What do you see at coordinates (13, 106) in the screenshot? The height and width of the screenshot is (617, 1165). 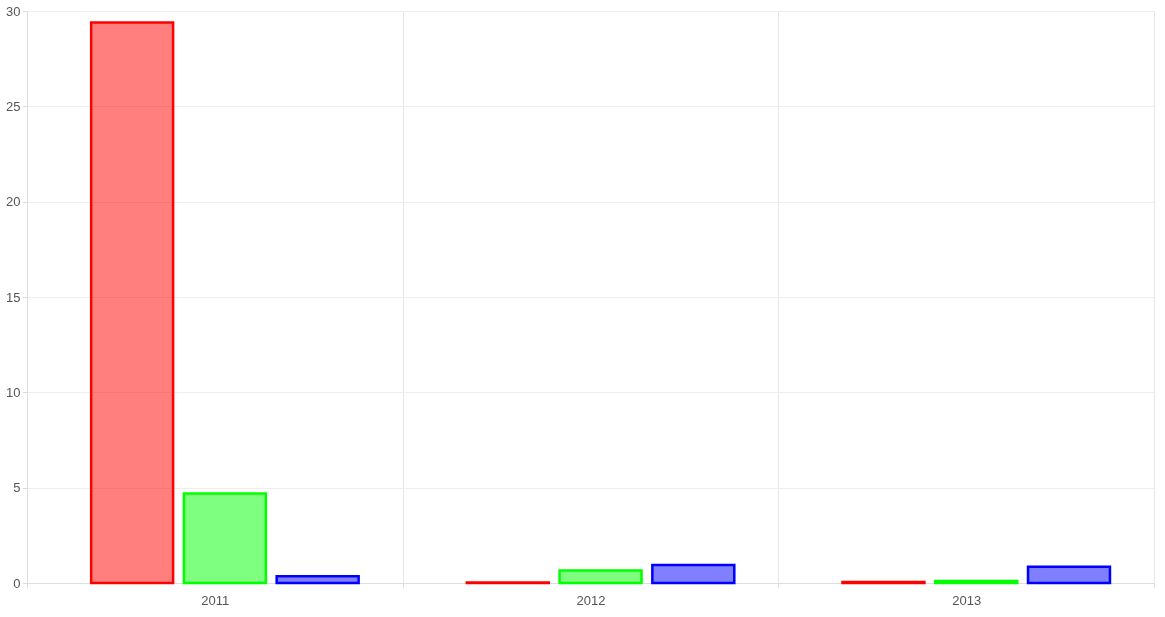 I see `y-tick-label: 25` at bounding box center [13, 106].